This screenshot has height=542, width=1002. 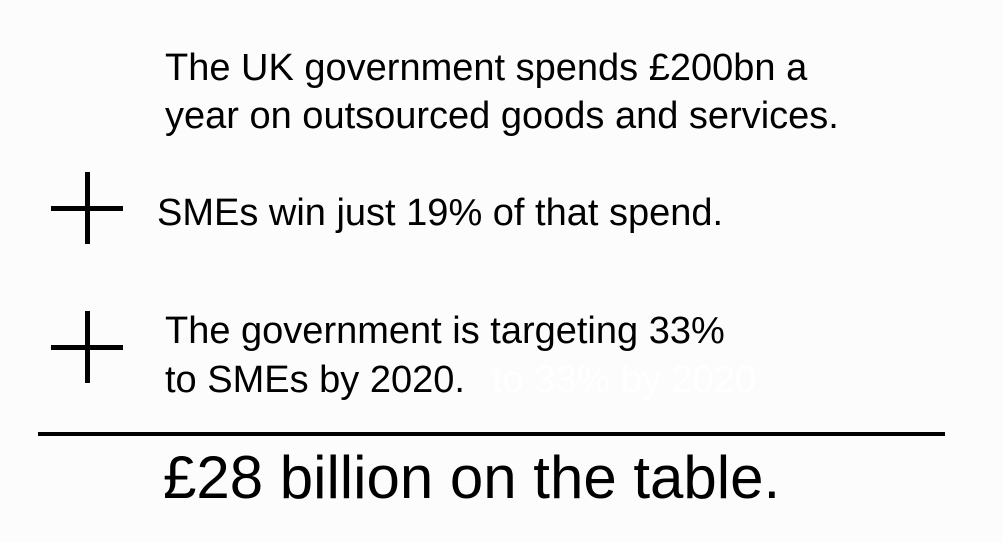 What do you see at coordinates (486, 68) in the screenshot?
I see `statement-total-spend-line-1: The UK government spends £200bn a` at bounding box center [486, 68].